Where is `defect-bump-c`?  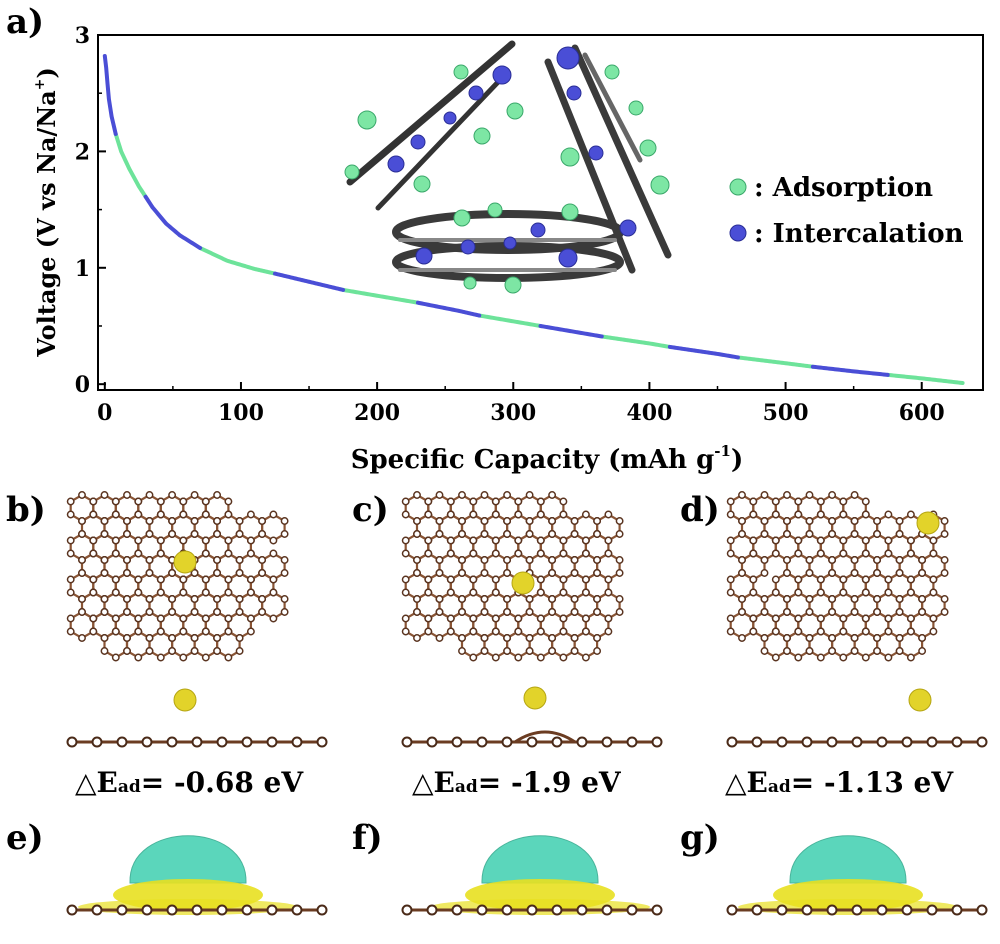 defect-bump-c is located at coordinates (545, 737).